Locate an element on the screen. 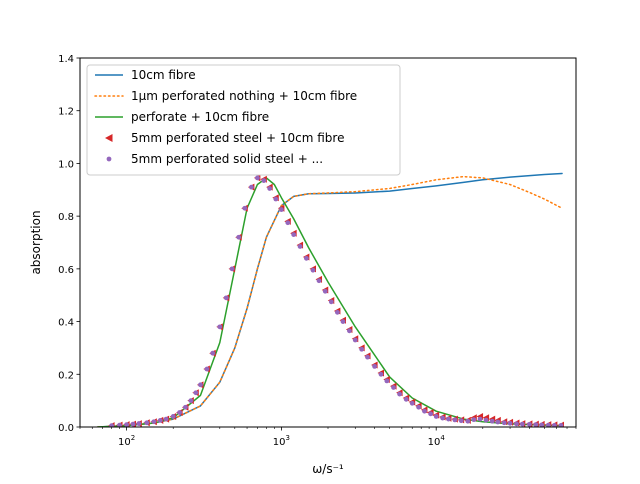 The width and height of the screenshot is (640, 484). x-tick-exponent: 3 is located at coordinates (288, 438).